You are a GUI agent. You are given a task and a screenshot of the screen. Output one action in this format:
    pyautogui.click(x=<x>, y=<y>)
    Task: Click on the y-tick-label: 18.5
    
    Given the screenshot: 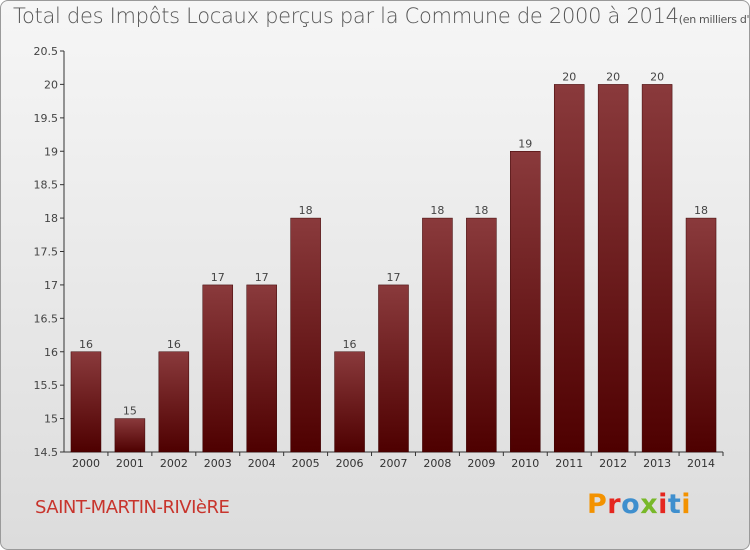 What is the action you would take?
    pyautogui.click(x=46, y=185)
    